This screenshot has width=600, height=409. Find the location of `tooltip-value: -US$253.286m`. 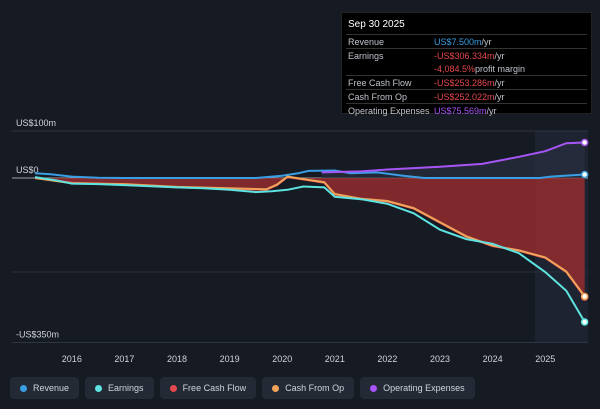

tooltip-value: -US$253.286m is located at coordinates (464, 82).